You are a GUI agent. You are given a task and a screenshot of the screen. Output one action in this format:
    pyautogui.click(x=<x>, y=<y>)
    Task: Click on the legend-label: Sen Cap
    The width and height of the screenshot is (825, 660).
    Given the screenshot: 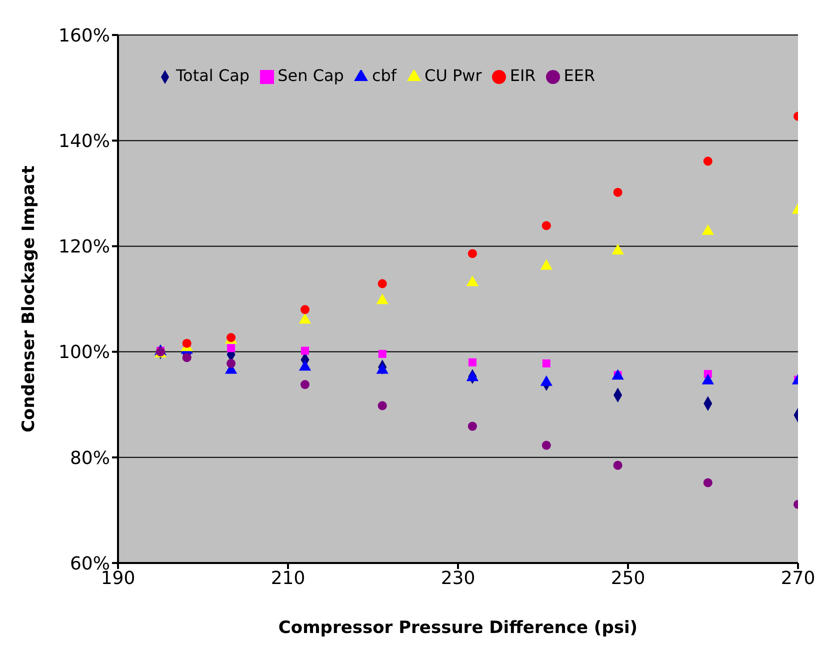 What is the action you would take?
    pyautogui.click(x=311, y=75)
    